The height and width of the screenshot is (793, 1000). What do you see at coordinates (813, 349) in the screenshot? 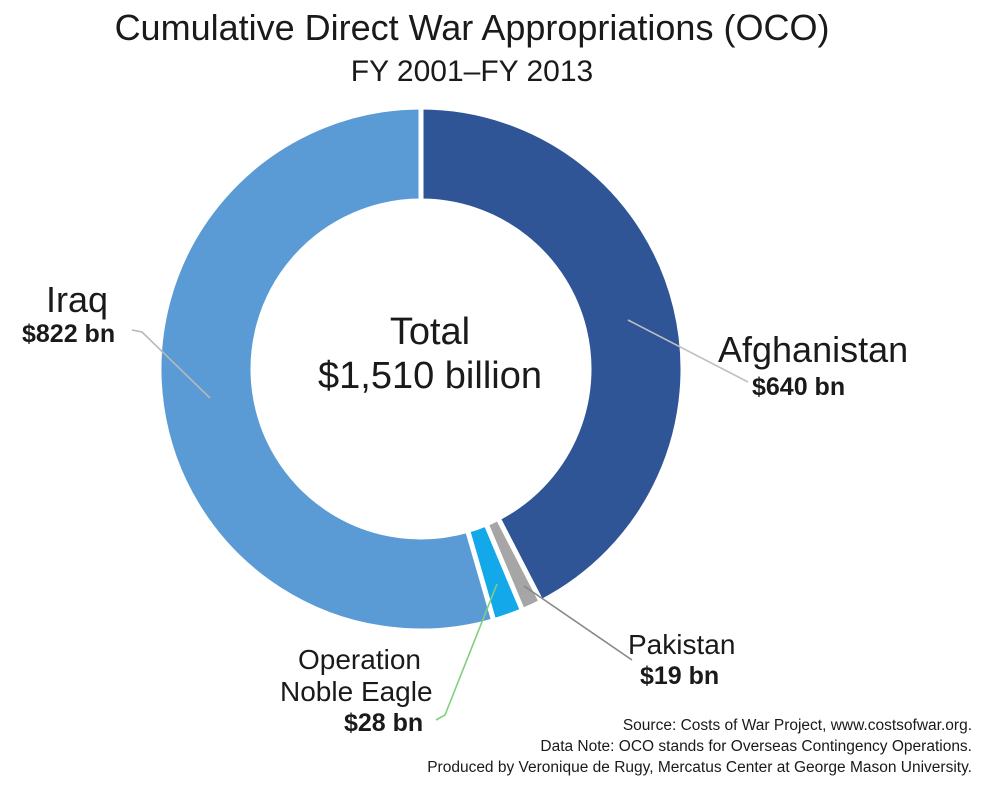
I see `slice-label-afghanistan: Afghanistan` at bounding box center [813, 349].